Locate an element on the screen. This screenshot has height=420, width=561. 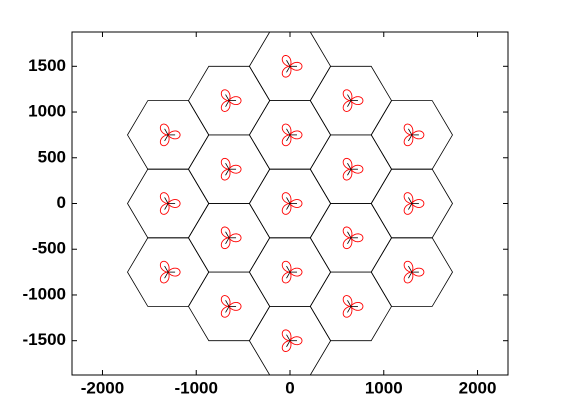
x-tick-label: 2000 is located at coordinates (478, 387).